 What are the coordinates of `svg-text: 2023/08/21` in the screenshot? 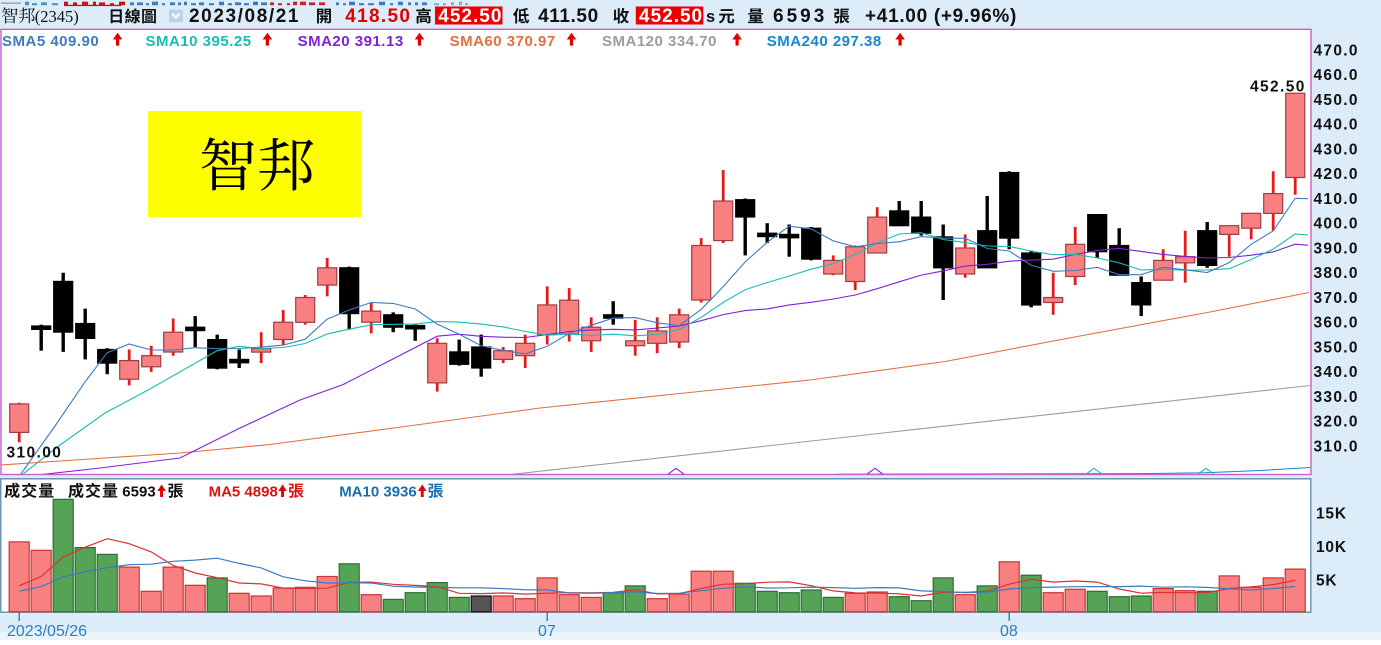 It's located at (244, 16).